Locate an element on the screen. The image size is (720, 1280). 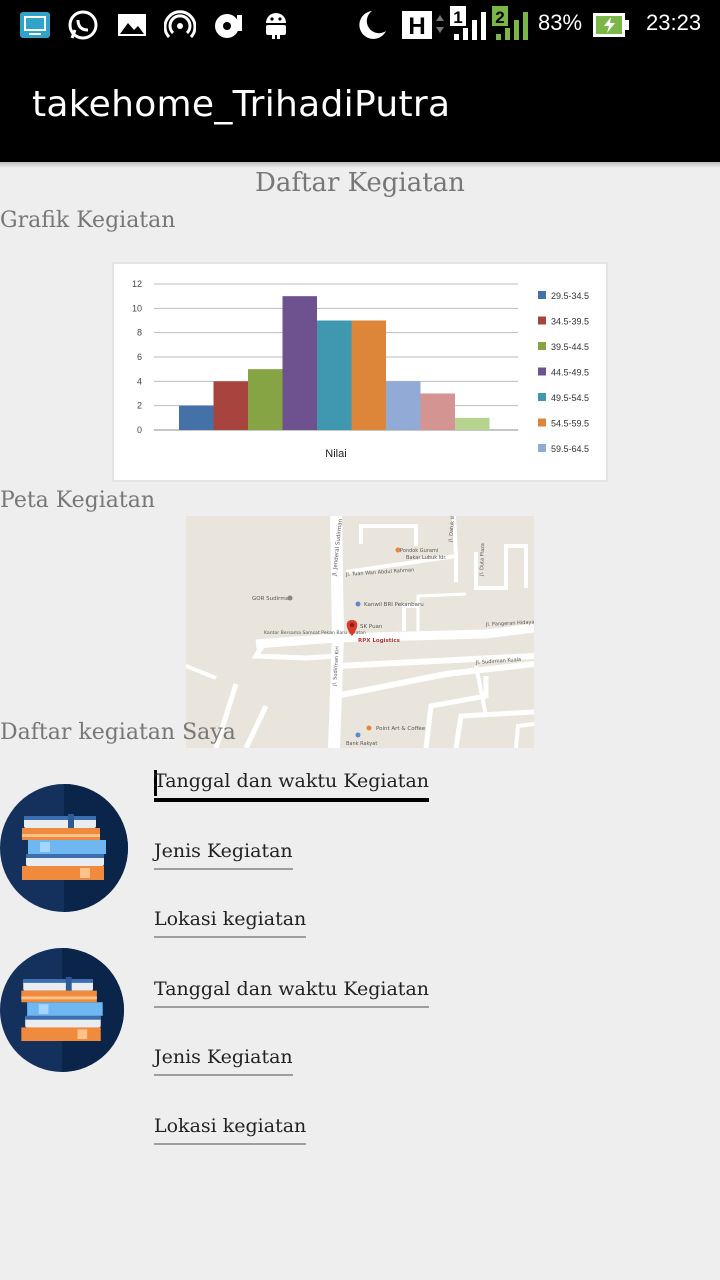
page-title: Daftar Kegiatan is located at coordinates (360, 183).